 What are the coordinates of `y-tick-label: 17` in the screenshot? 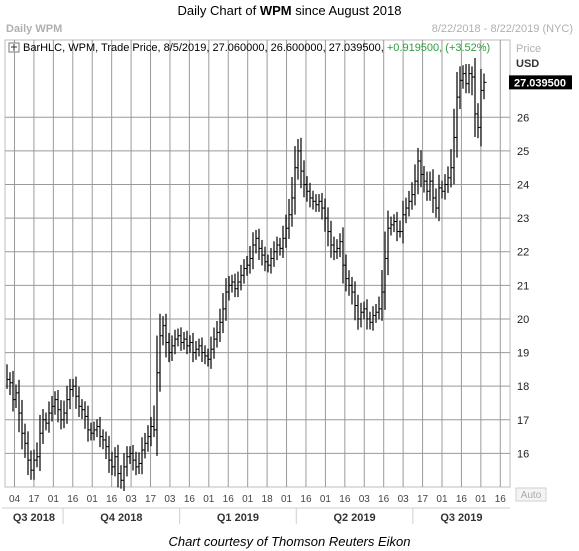 It's located at (523, 421).